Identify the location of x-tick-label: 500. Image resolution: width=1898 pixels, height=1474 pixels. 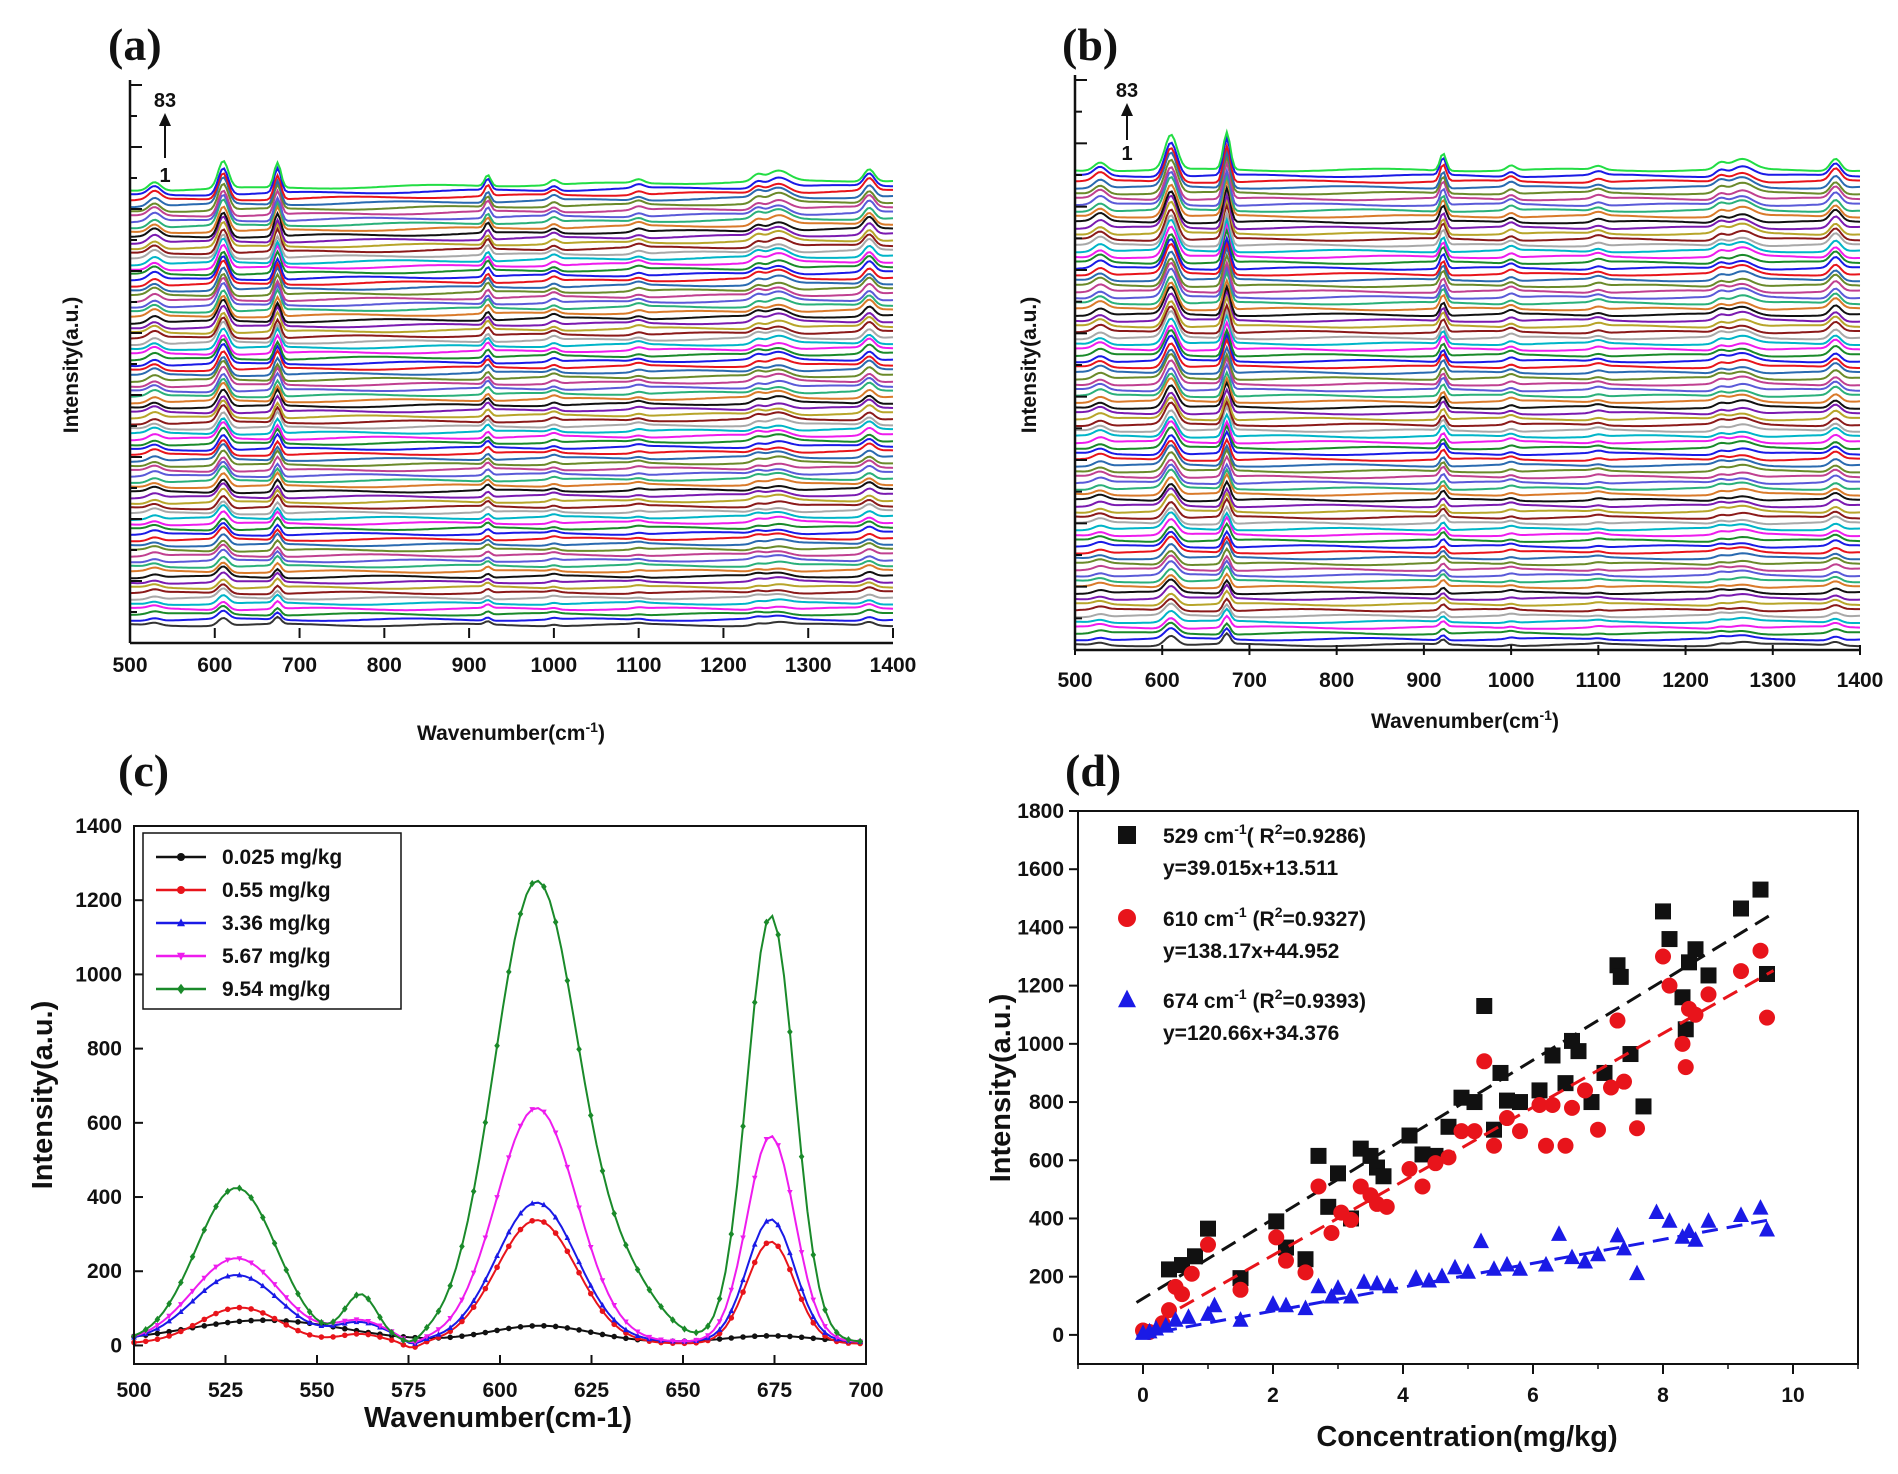
(133, 1390).